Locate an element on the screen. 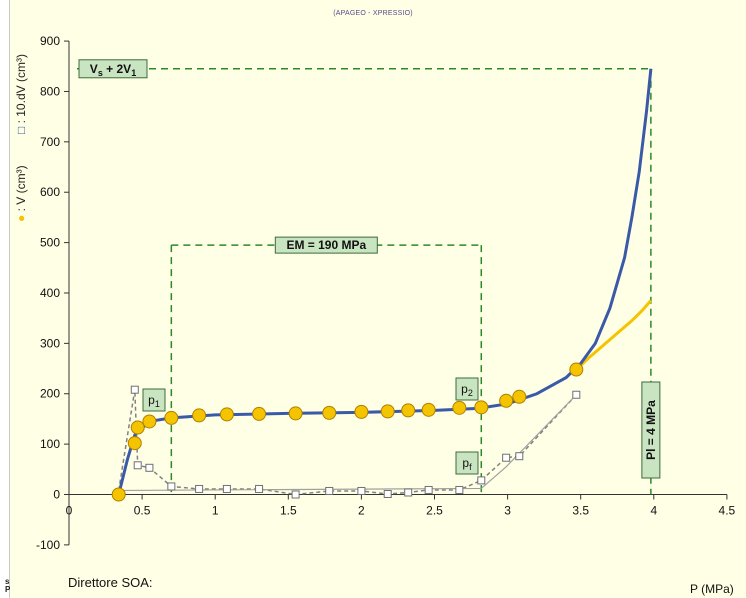 Image resolution: width=746 pixels, height=598 pixels. p2-label-box is located at coordinates (467, 389).